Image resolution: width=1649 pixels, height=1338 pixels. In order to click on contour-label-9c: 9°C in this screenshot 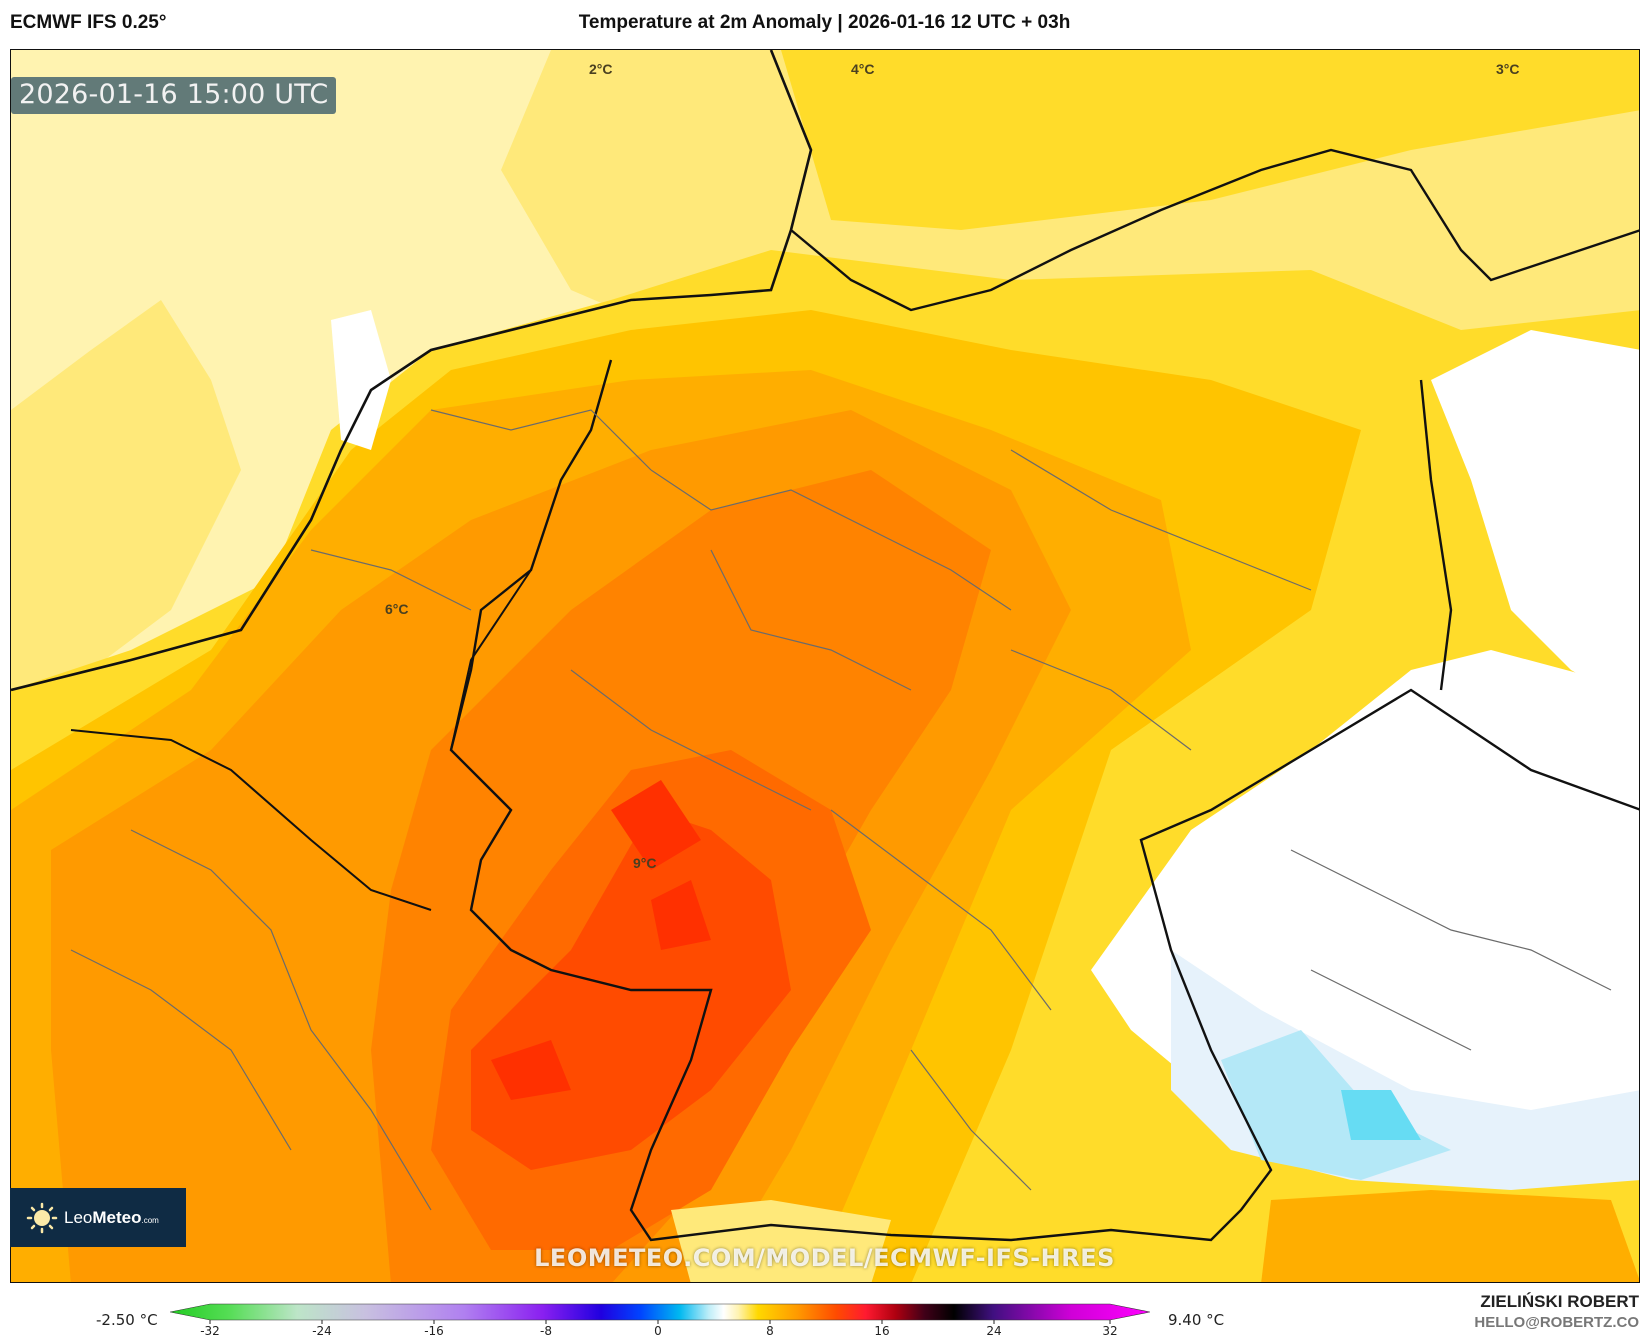, I will do `click(645, 863)`.